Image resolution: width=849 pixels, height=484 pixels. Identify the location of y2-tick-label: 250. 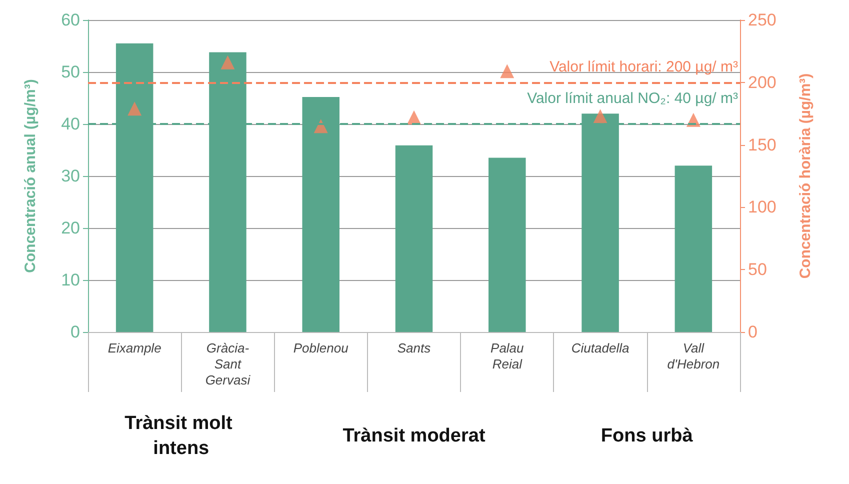
(762, 20).